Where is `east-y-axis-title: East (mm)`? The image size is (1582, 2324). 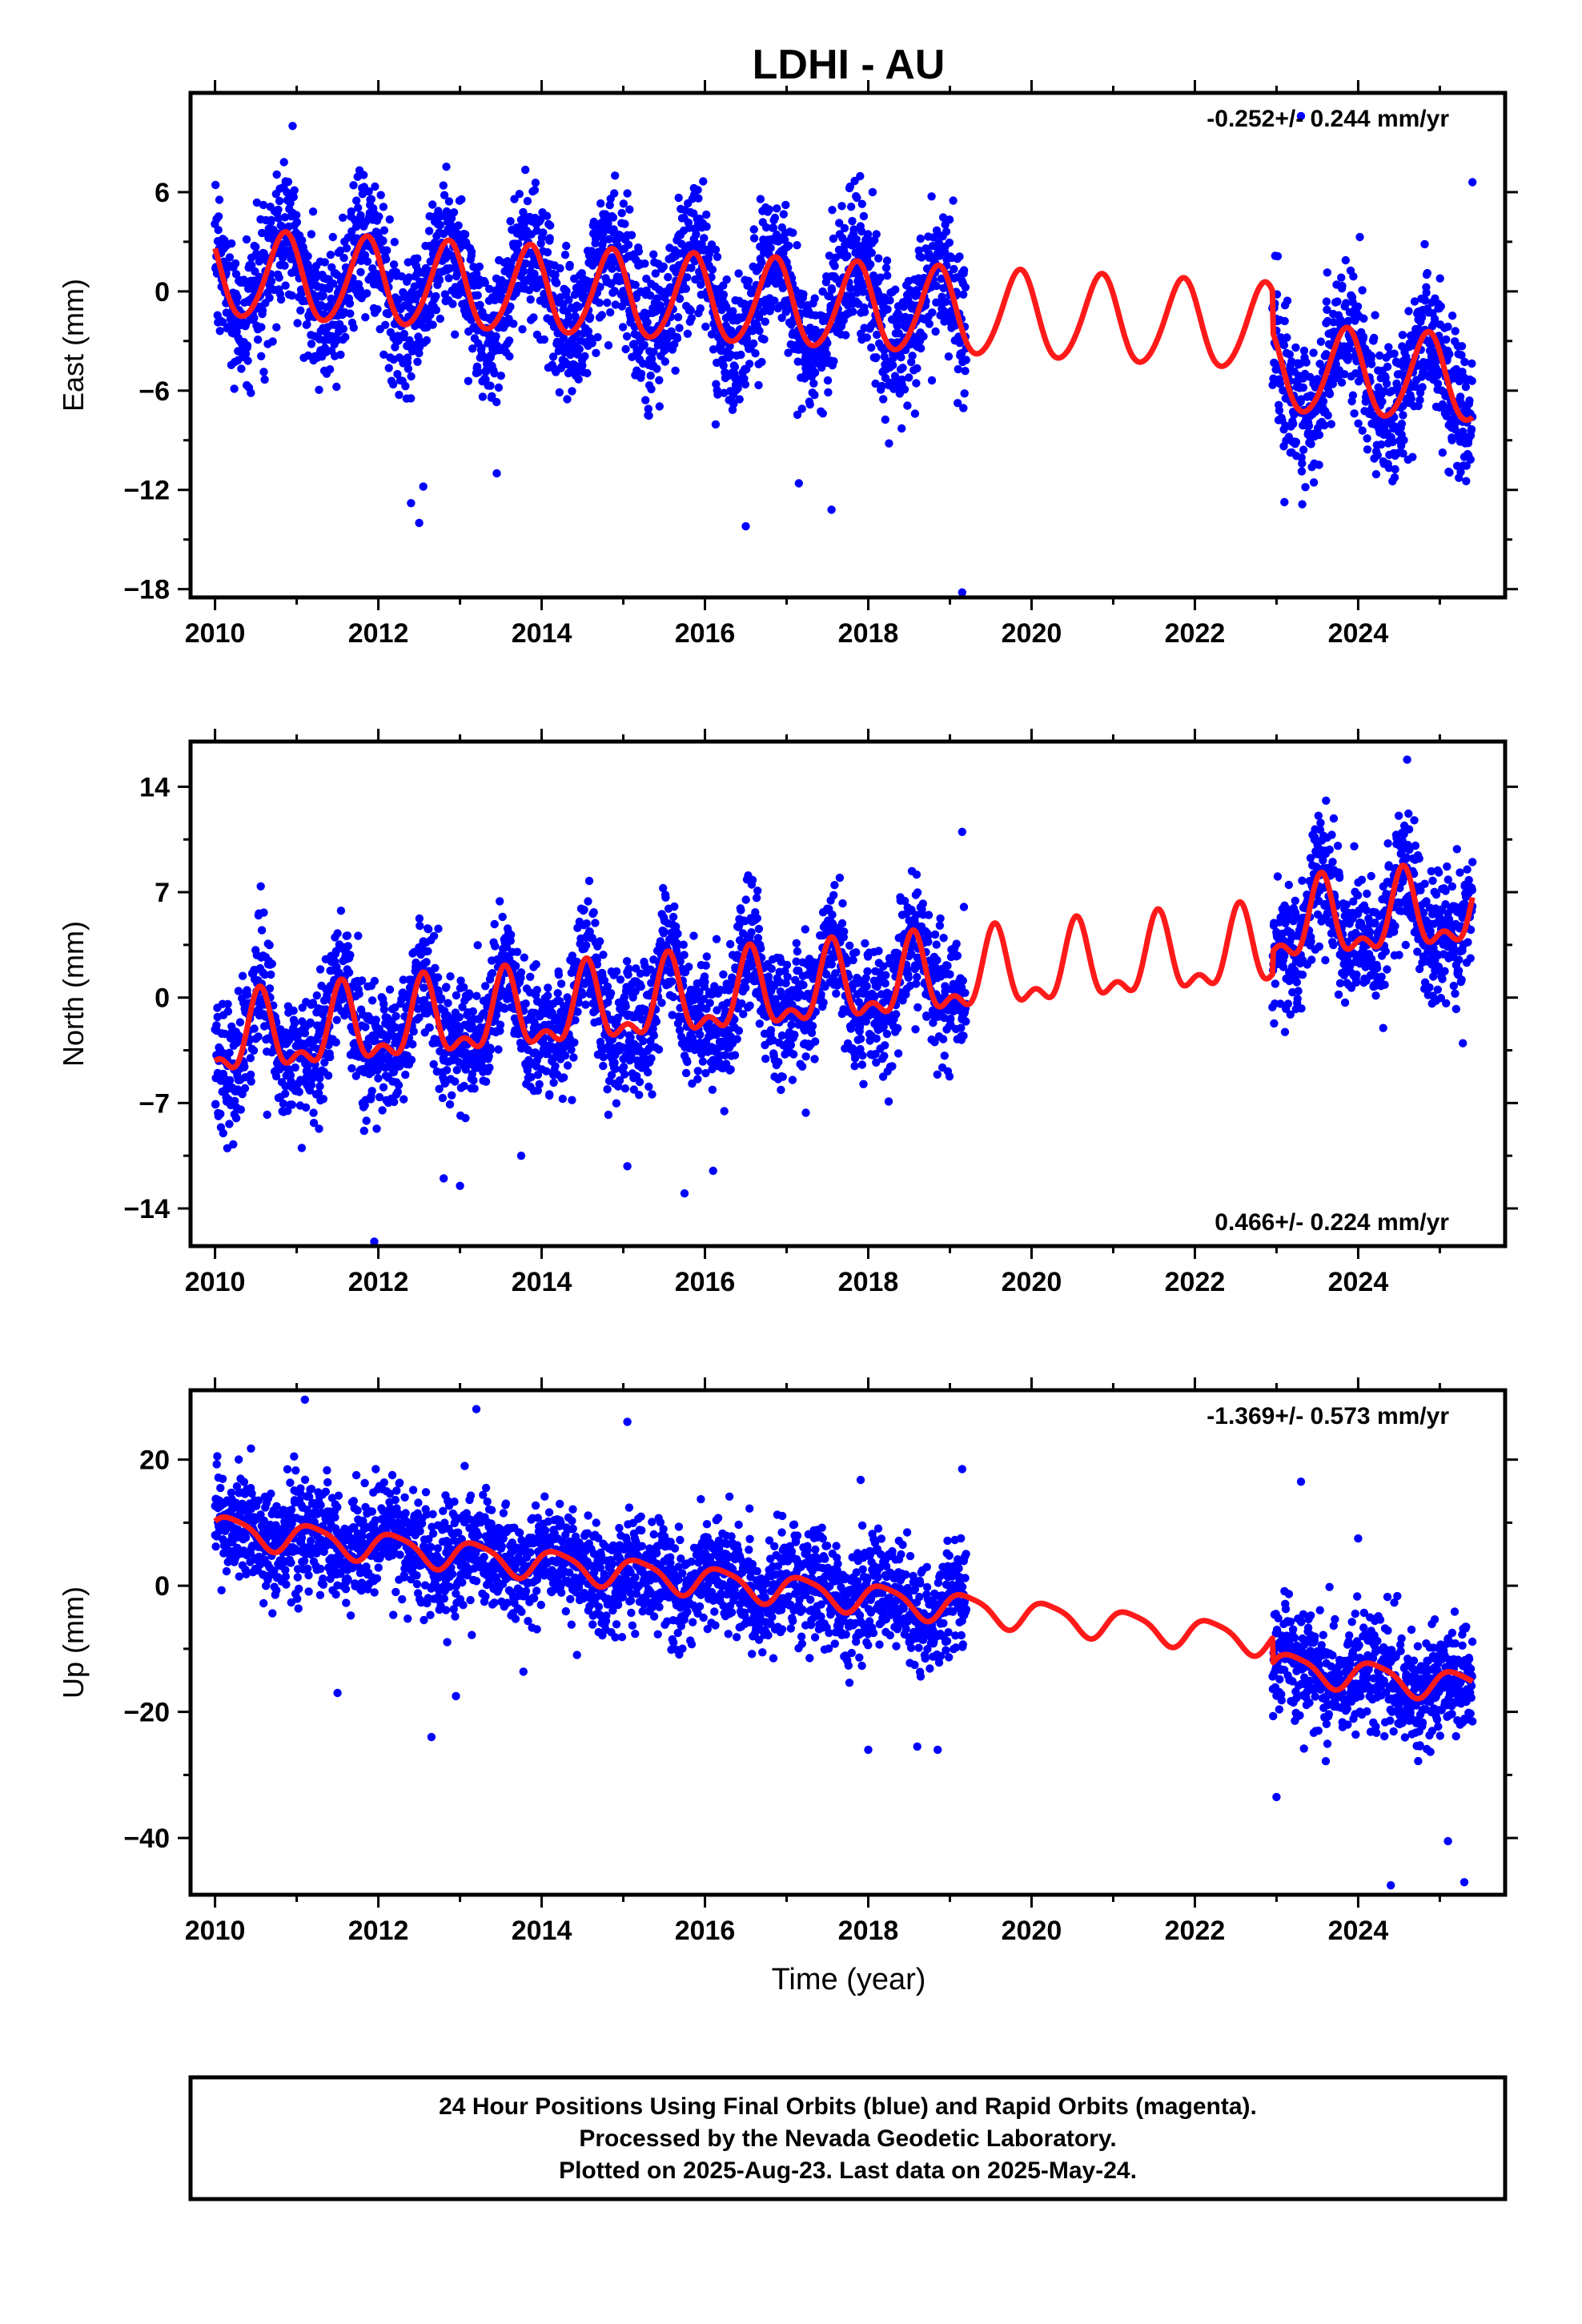
east-y-axis-title: East (mm) is located at coordinates (74, 345).